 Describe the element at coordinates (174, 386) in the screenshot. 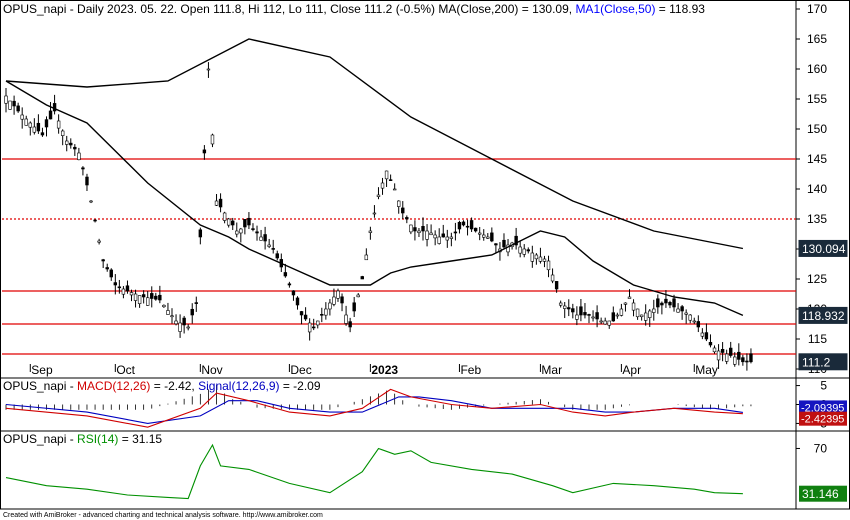

I see `macd-title-mid: = -2.42,` at that location.